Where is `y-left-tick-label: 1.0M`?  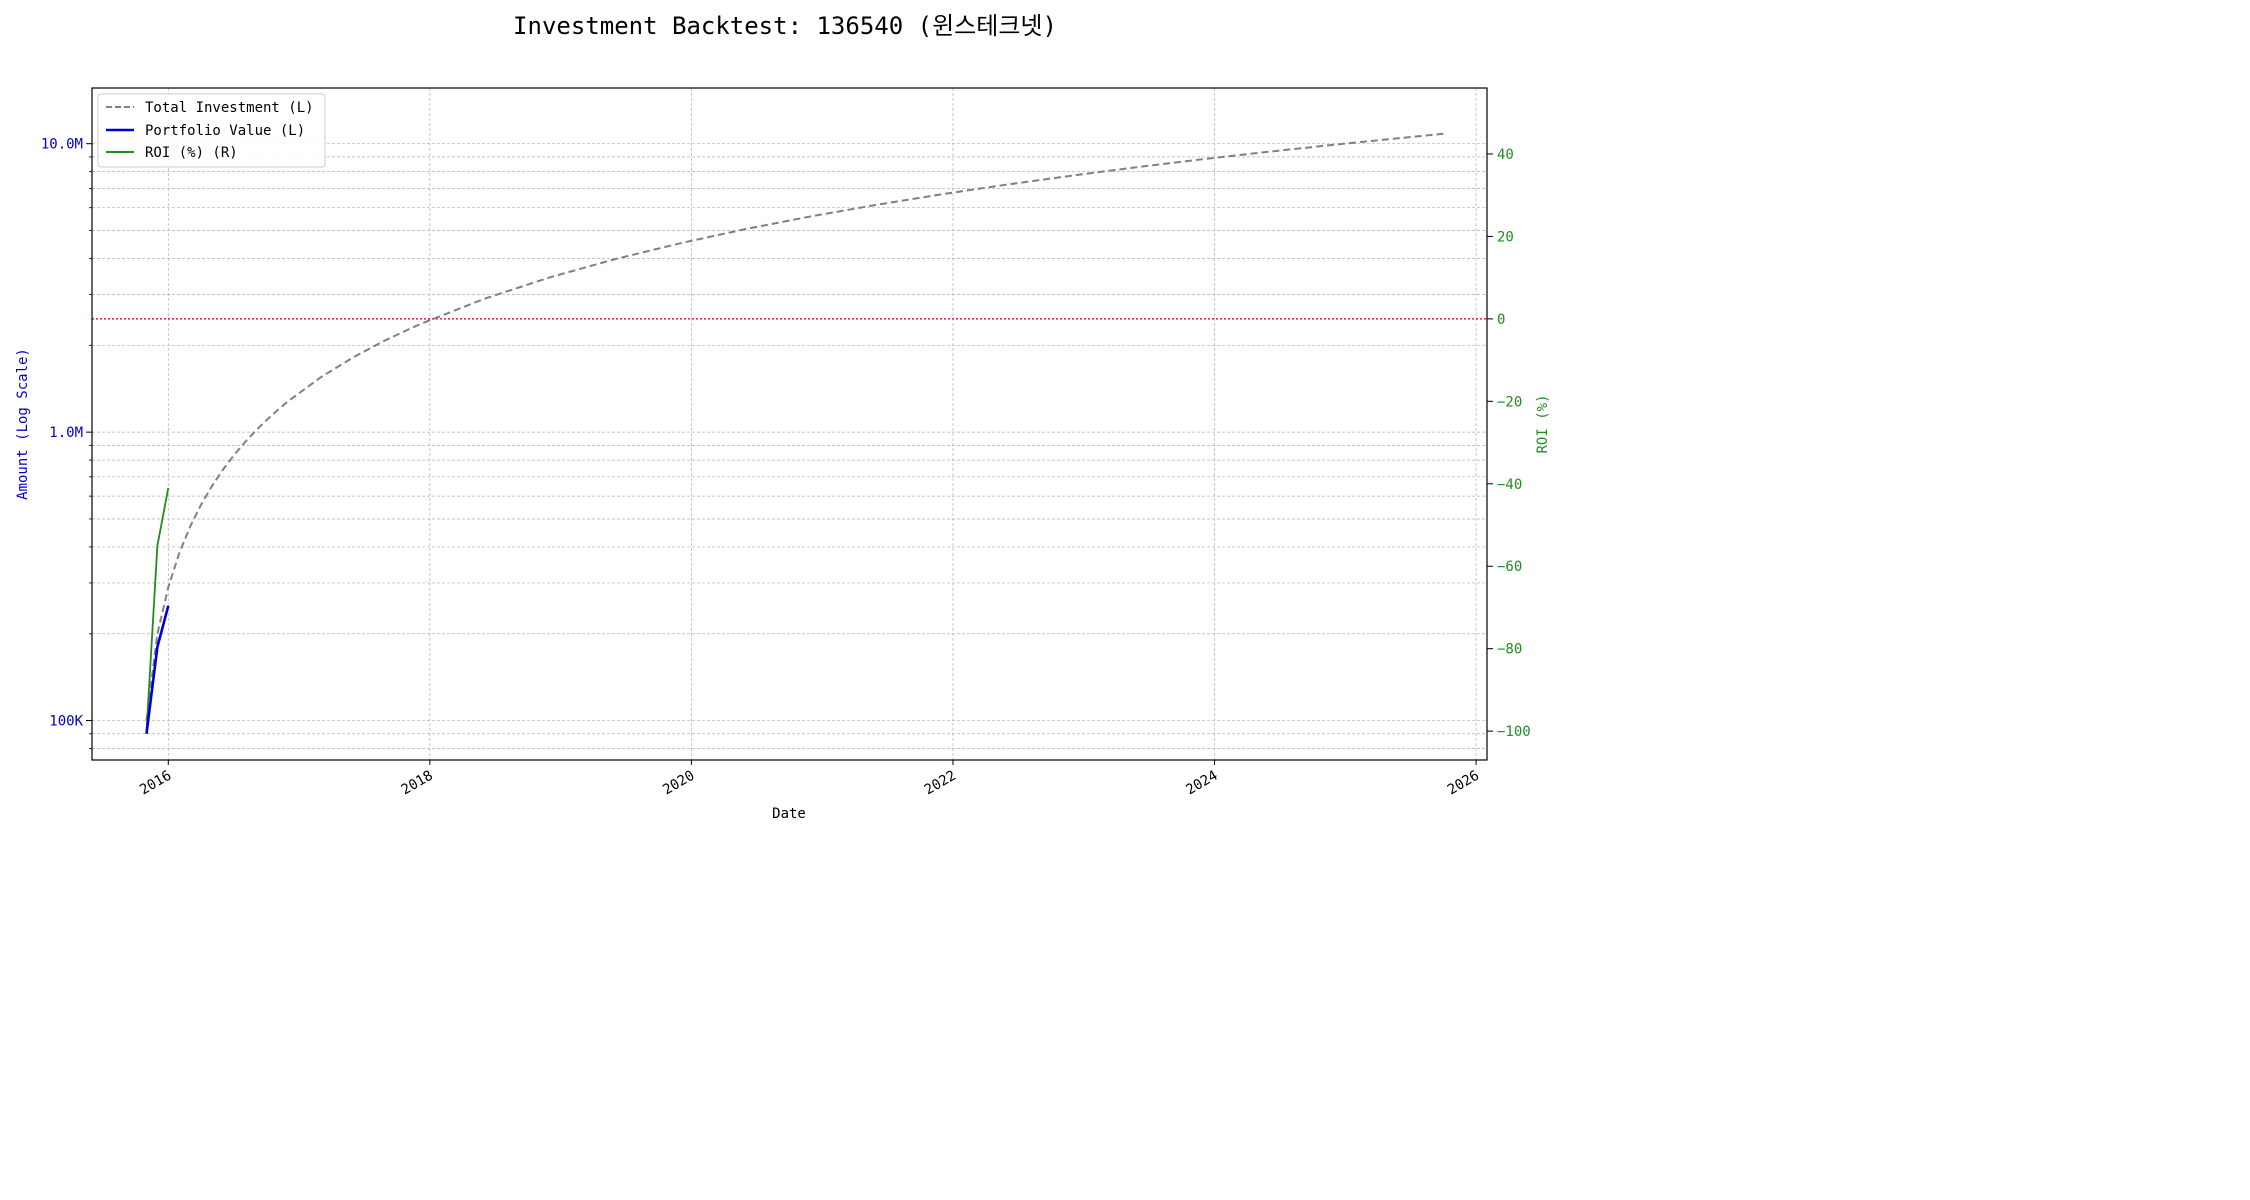 y-left-tick-label: 1.0M is located at coordinates (66, 433).